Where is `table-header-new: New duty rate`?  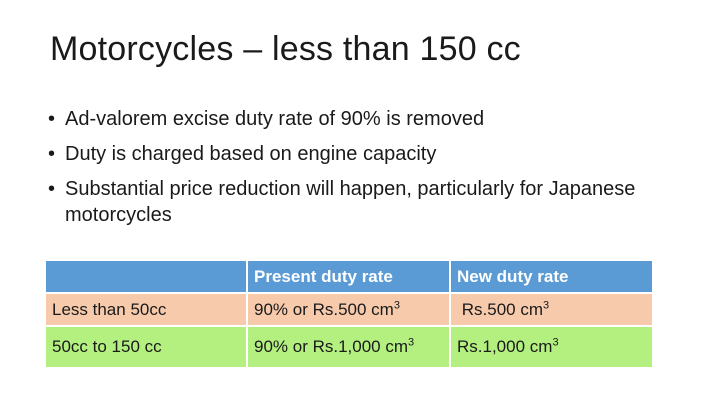 table-header-new: New duty rate is located at coordinates (551, 276).